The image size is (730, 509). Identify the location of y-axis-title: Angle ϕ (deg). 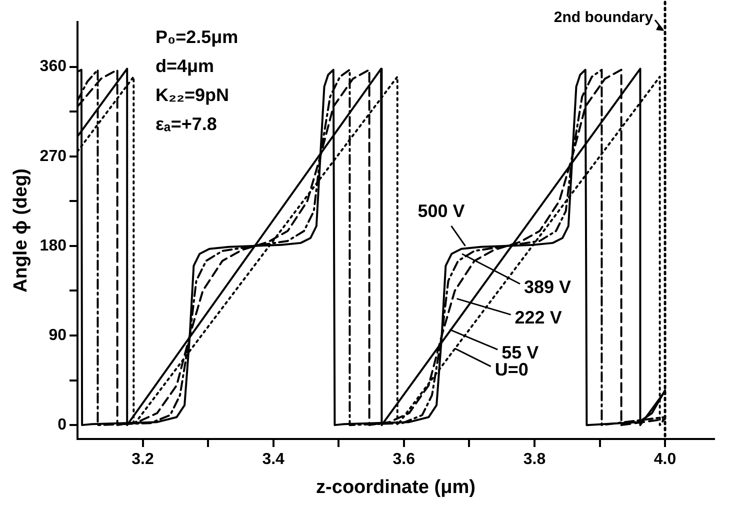
(21, 230).